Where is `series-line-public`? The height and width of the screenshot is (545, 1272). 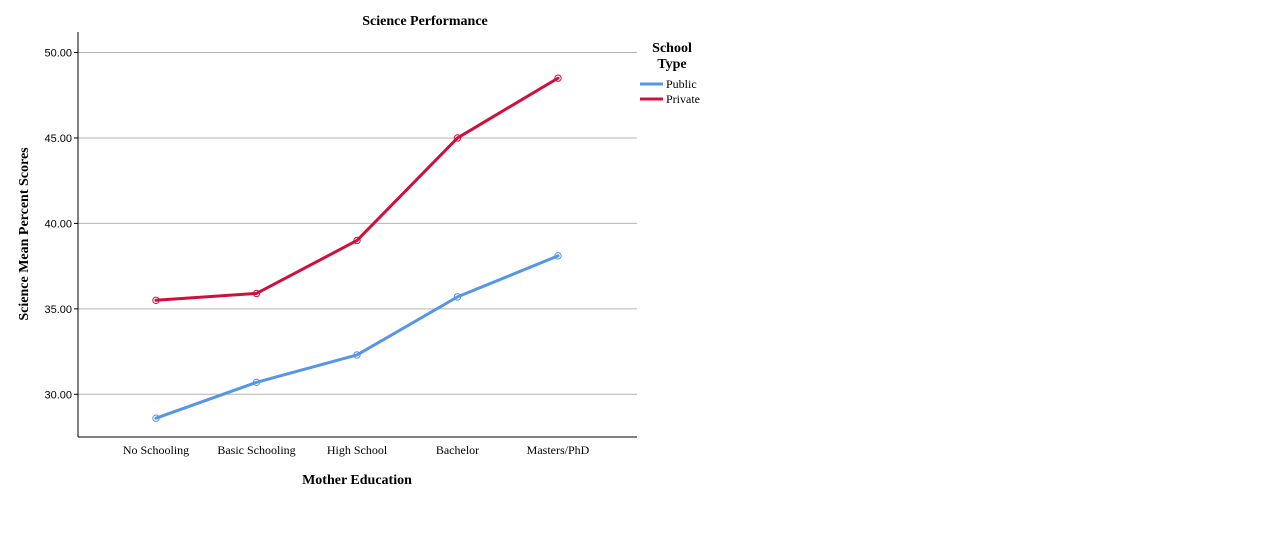 series-line-public is located at coordinates (357, 337).